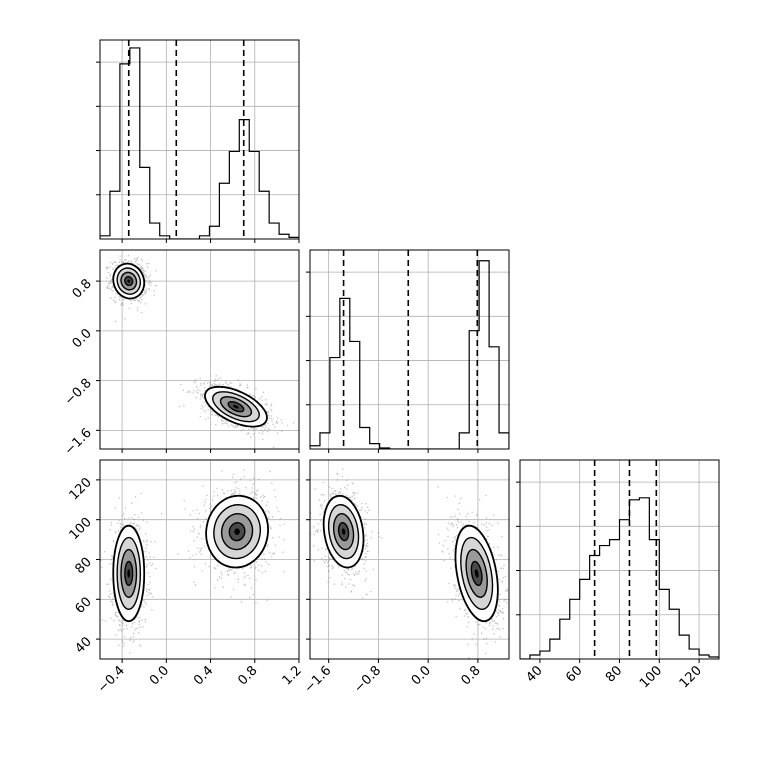  Describe the element at coordinates (203, 675) in the screenshot. I see `x-tick-label: 0.4` at that location.